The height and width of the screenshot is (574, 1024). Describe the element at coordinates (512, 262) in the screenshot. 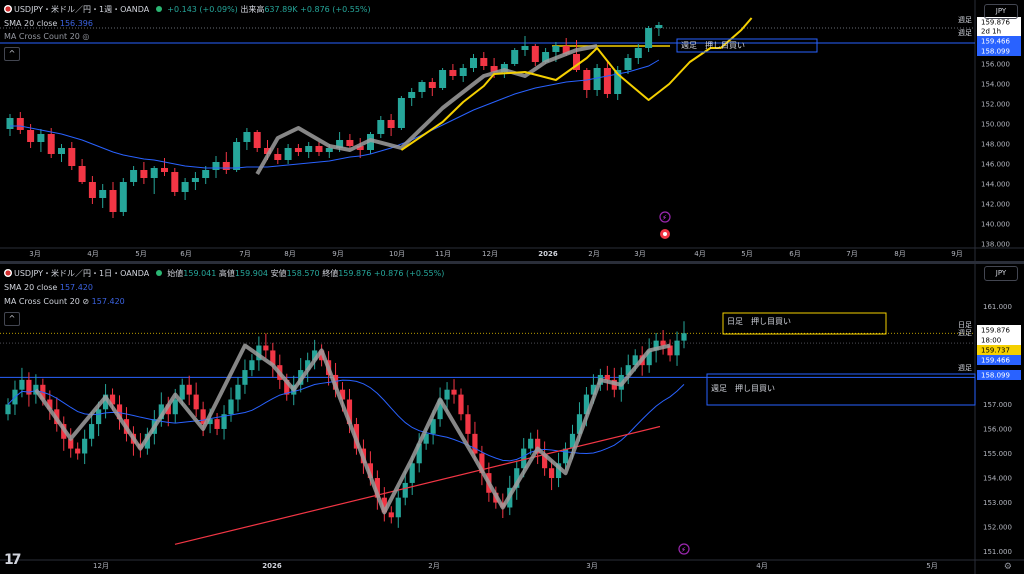

I see `pane-splitter` at that location.